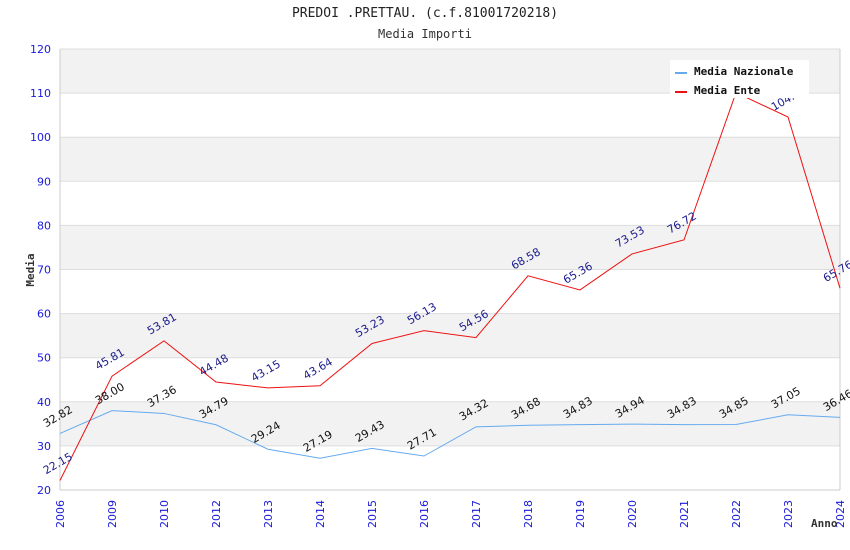  Describe the element at coordinates (40, 93) in the screenshot. I see `y-tick-label: 110` at that location.